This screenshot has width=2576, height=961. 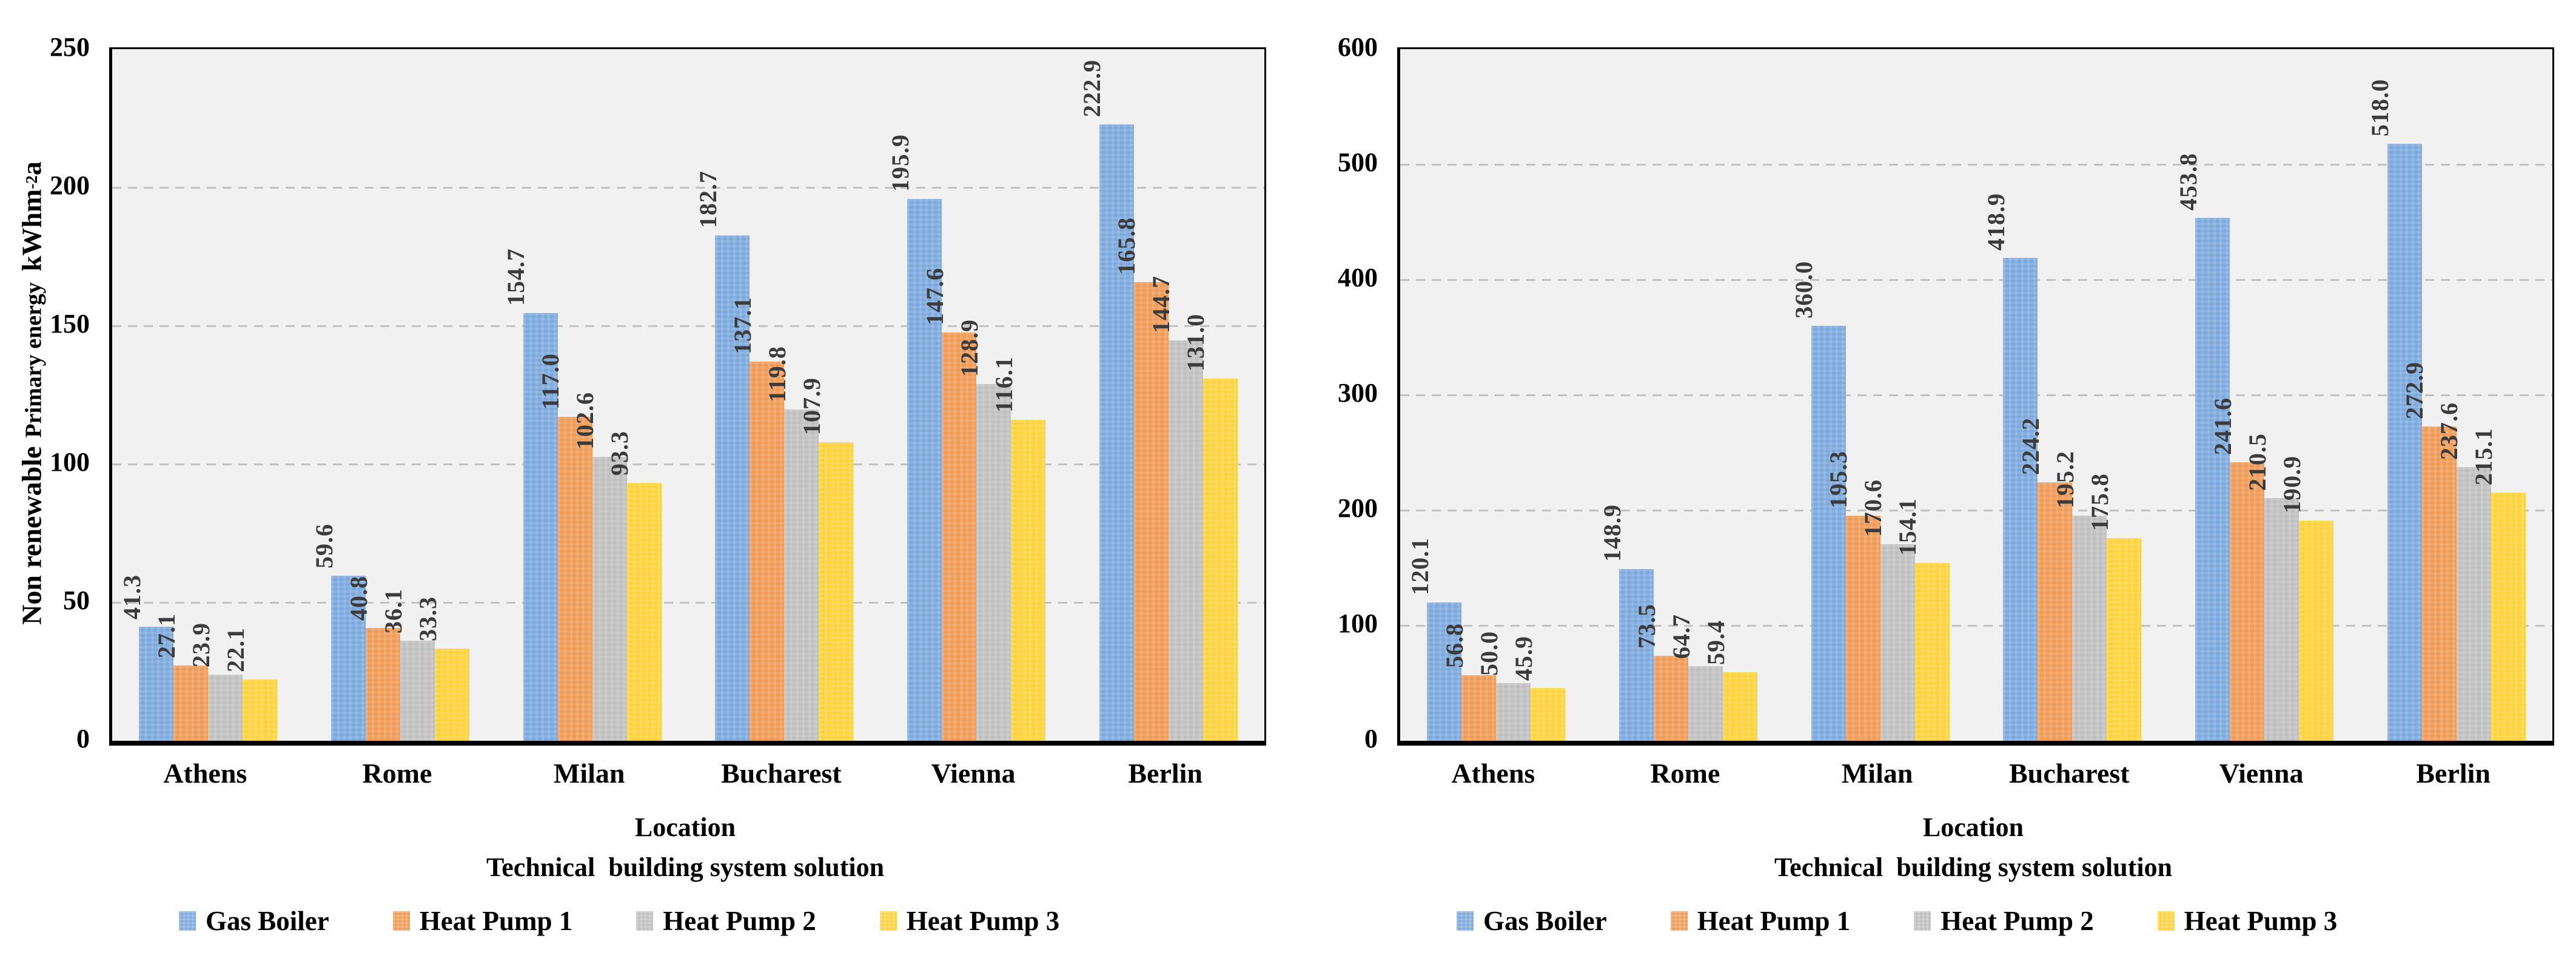 I want to click on value-label-gas-boiler-rome: 148.9, so click(x=1612, y=533).